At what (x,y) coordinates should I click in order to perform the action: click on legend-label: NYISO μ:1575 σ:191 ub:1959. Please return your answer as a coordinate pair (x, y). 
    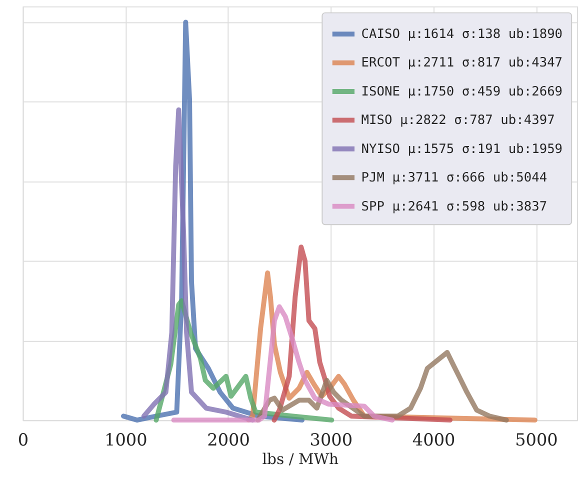
    Looking at the image, I should click on (462, 149).